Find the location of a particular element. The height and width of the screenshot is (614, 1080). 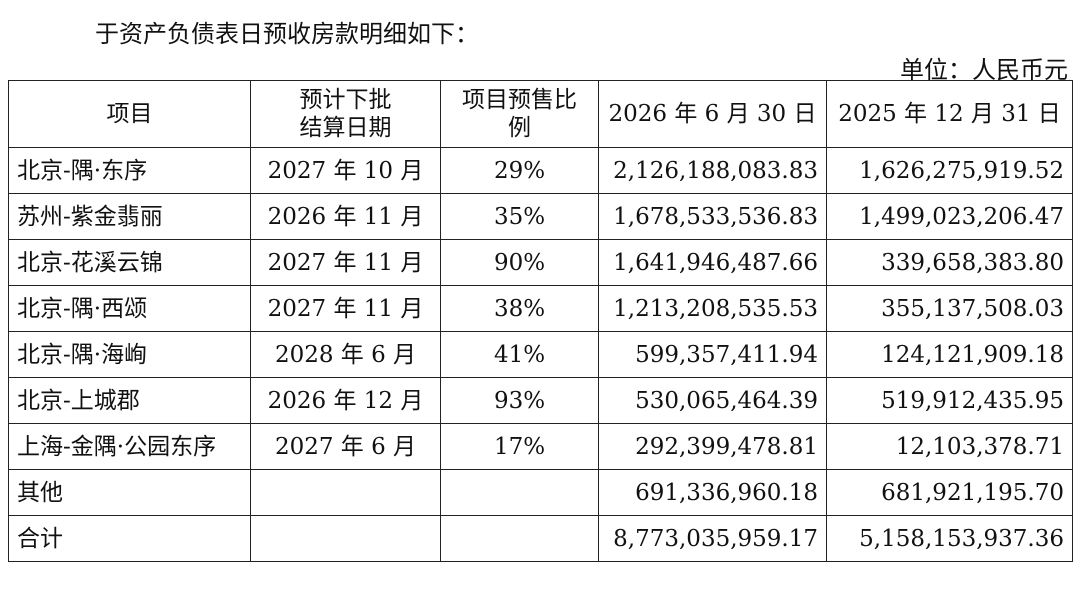

cell: 93% is located at coordinates (519, 400).